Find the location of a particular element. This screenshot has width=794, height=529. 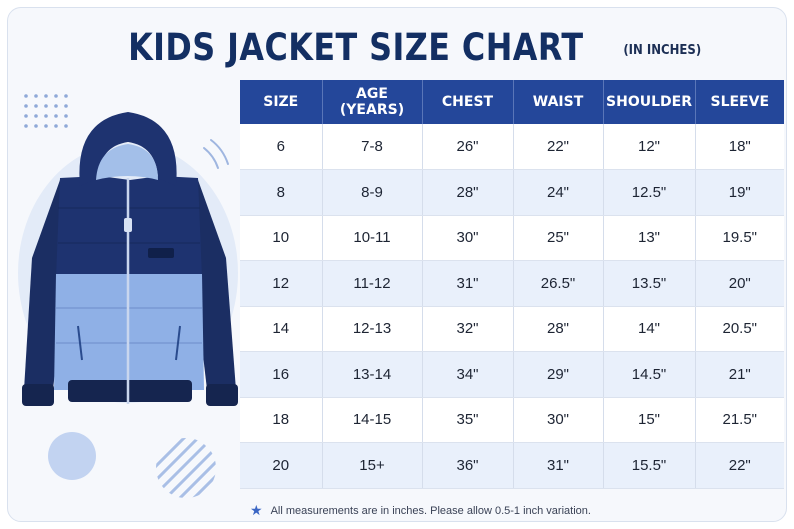

cell-sleeve: 20" is located at coordinates (739, 283).